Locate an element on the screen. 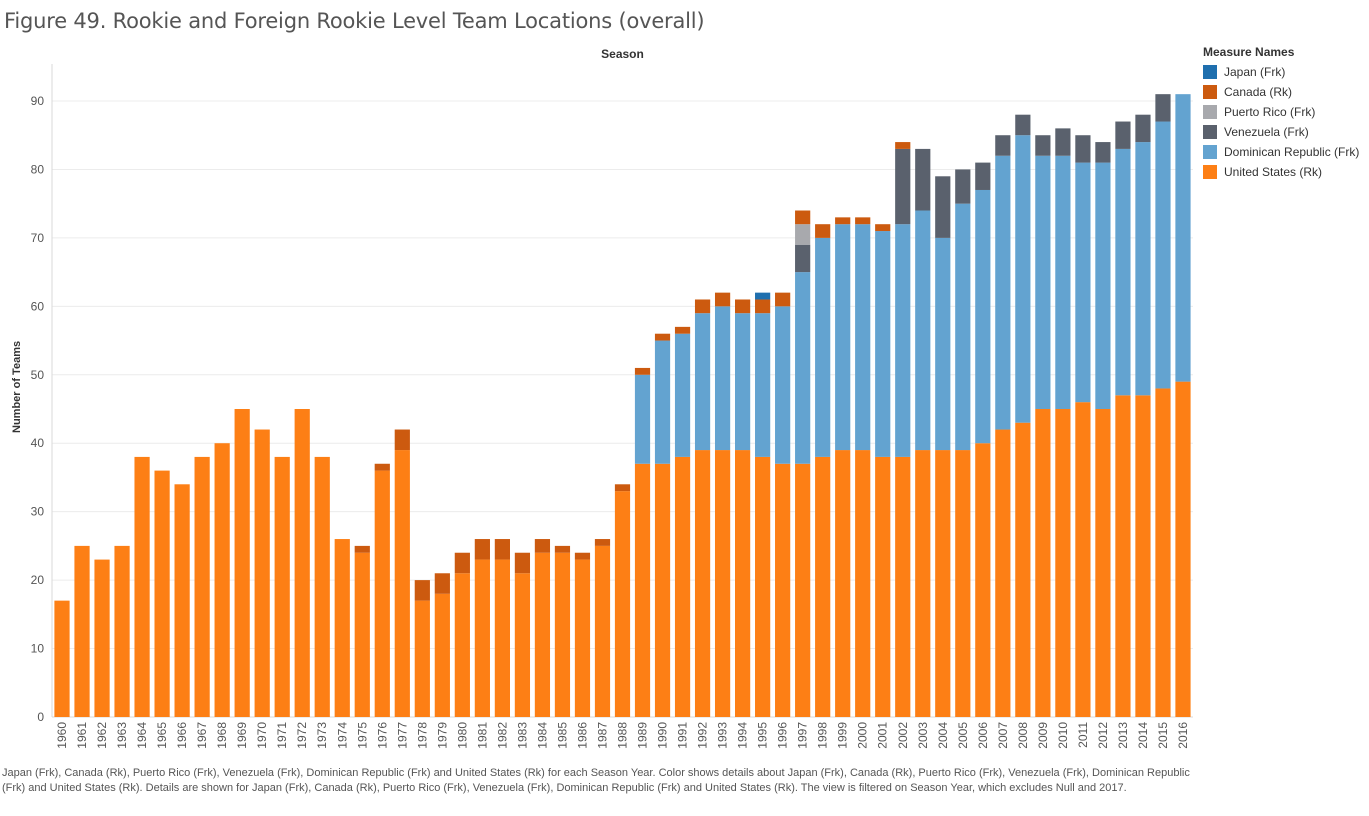 This screenshot has height=816, width=1369. x-tick-label: 1992 is located at coordinates (703, 735).